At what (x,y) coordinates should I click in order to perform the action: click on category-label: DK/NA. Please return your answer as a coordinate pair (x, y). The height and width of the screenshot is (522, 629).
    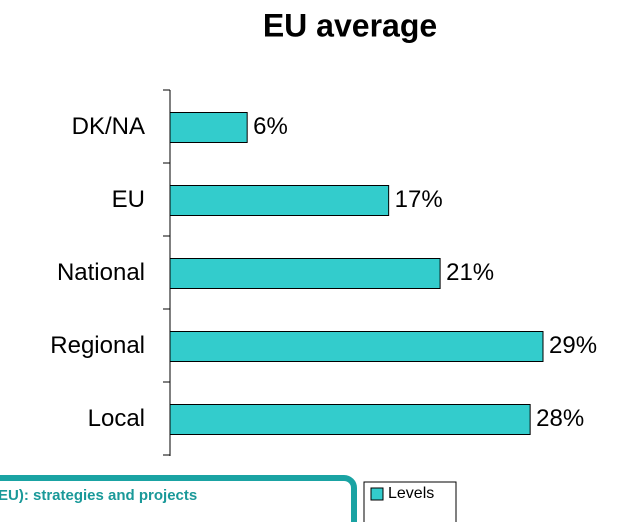
    Looking at the image, I should click on (108, 126).